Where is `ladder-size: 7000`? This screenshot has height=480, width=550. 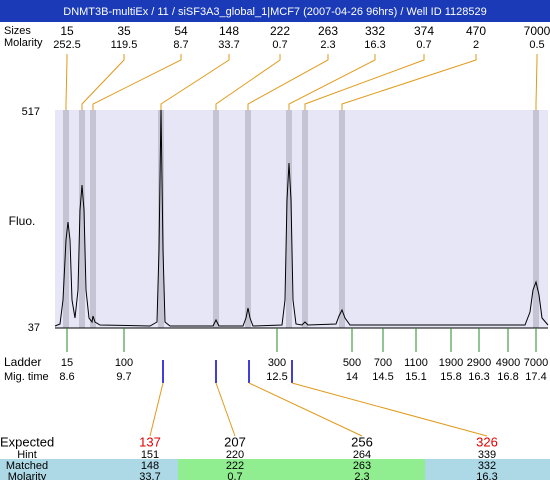 ladder-size: 7000 is located at coordinates (536, 363).